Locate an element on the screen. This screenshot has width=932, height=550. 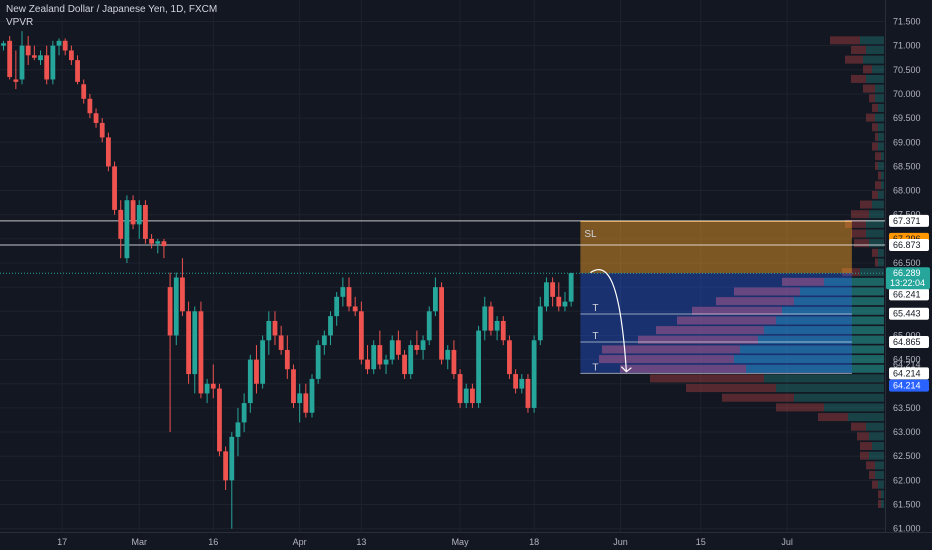
stop-loss-label: SL is located at coordinates (590, 234).